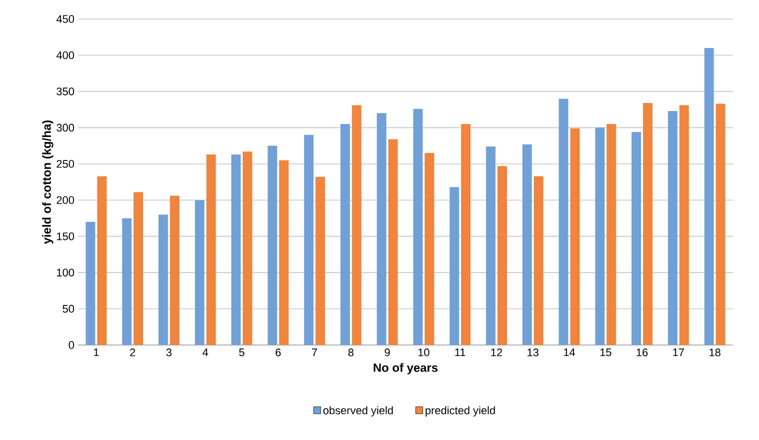 Image resolution: width=759 pixels, height=440 pixels. Describe the element at coordinates (406, 368) in the screenshot. I see `x-axis-title: No of years` at that location.